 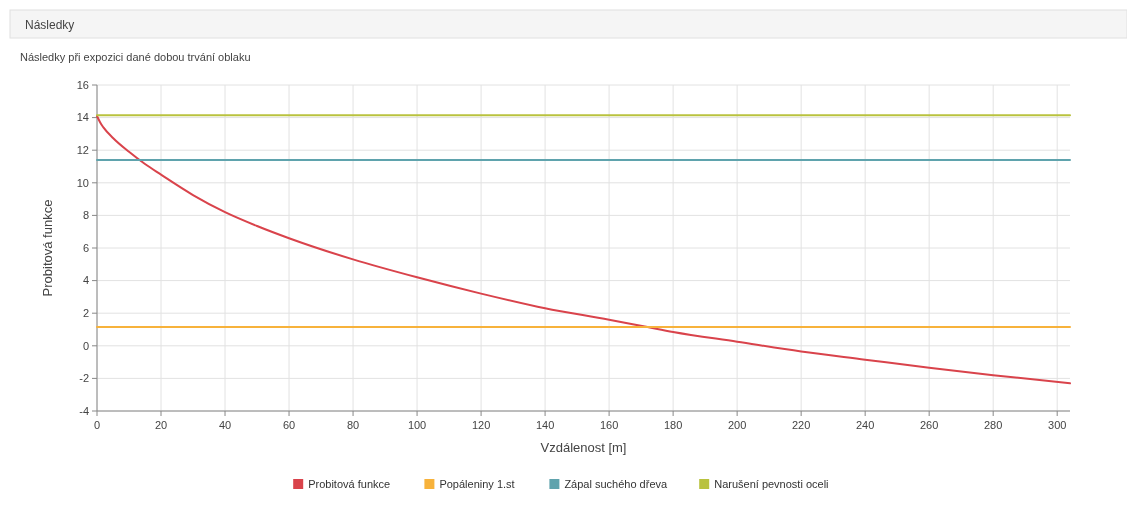 What do you see at coordinates (993, 425) in the screenshot?
I see `x-tick-label: 280` at bounding box center [993, 425].